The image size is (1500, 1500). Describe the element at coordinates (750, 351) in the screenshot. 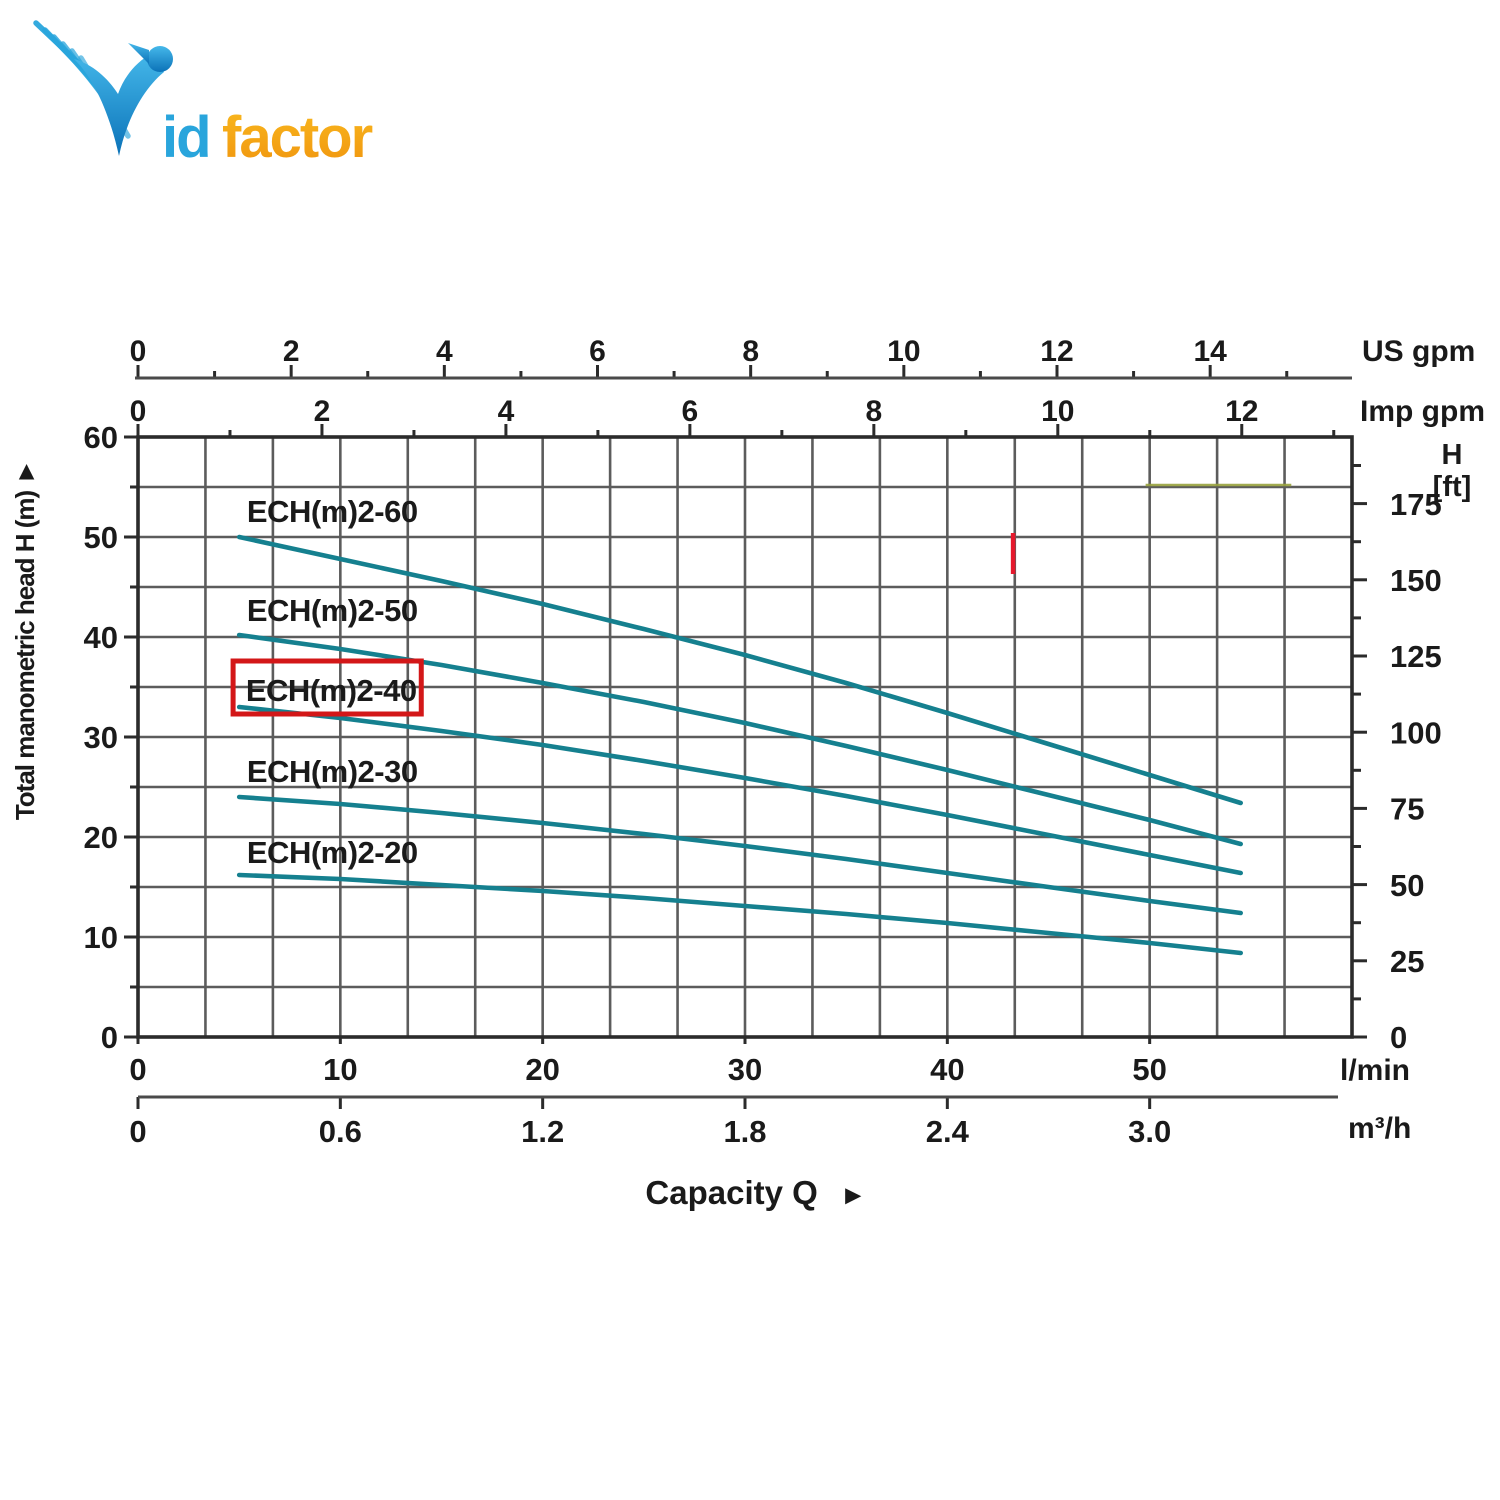

I see `x-usgpm-tick-label: 8` at that location.